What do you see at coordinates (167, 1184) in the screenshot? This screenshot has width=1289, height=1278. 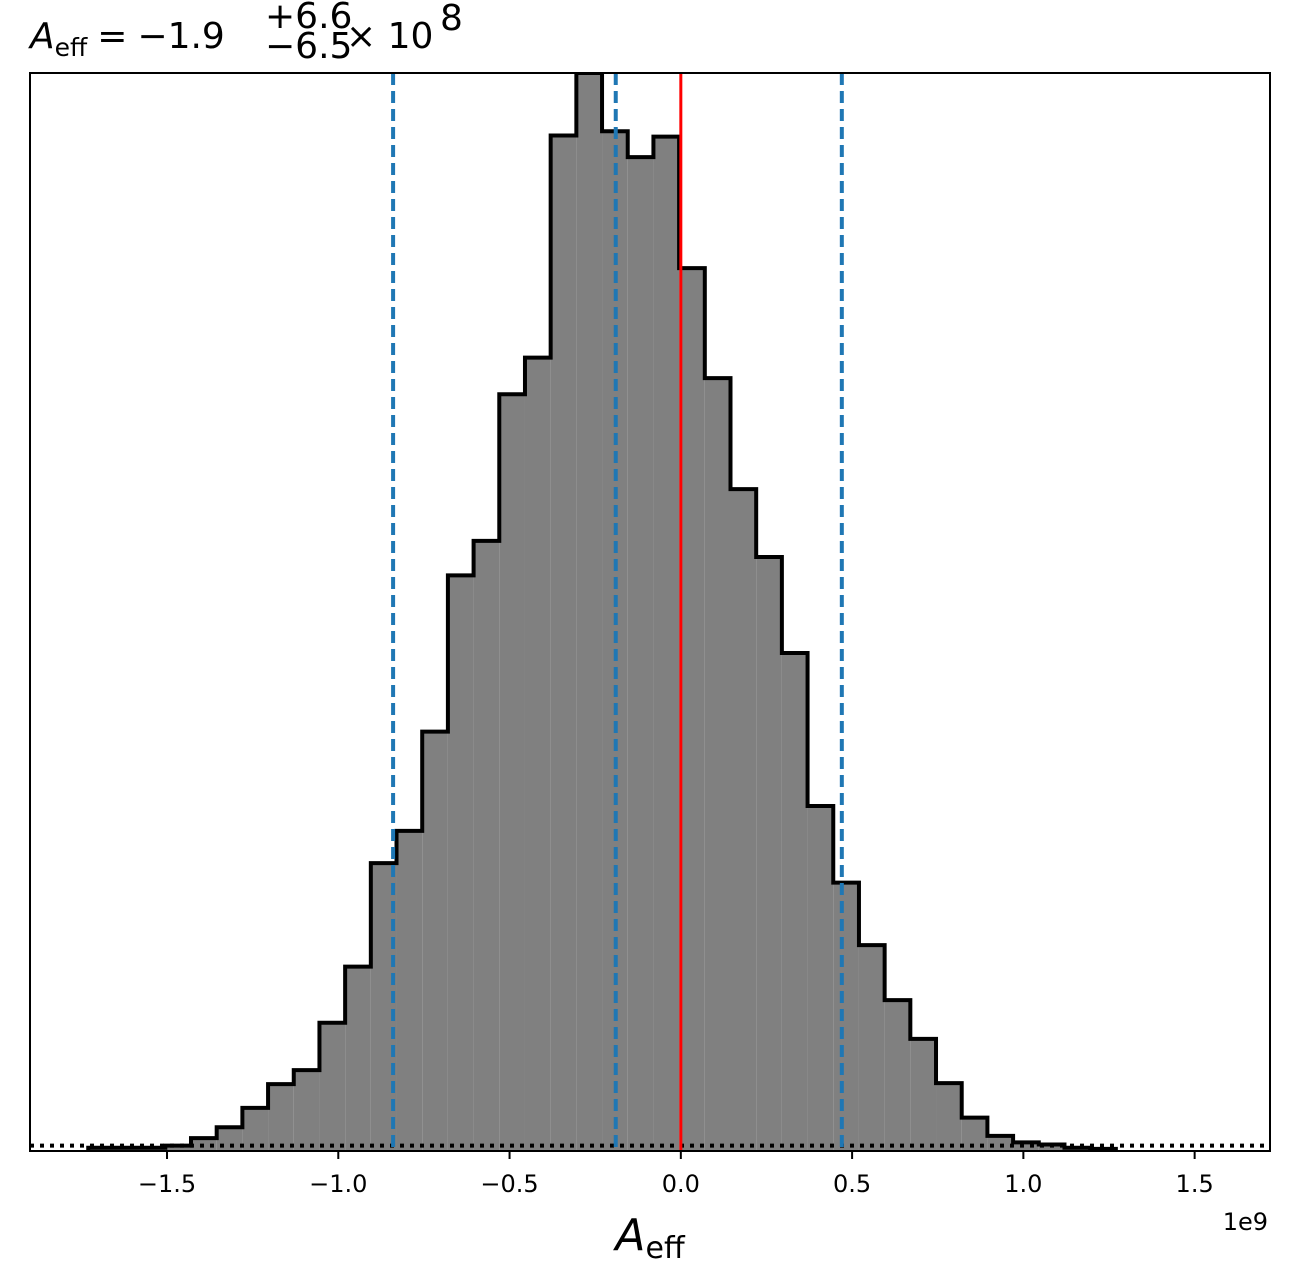 I see `x-tick-label: −1.5` at bounding box center [167, 1184].